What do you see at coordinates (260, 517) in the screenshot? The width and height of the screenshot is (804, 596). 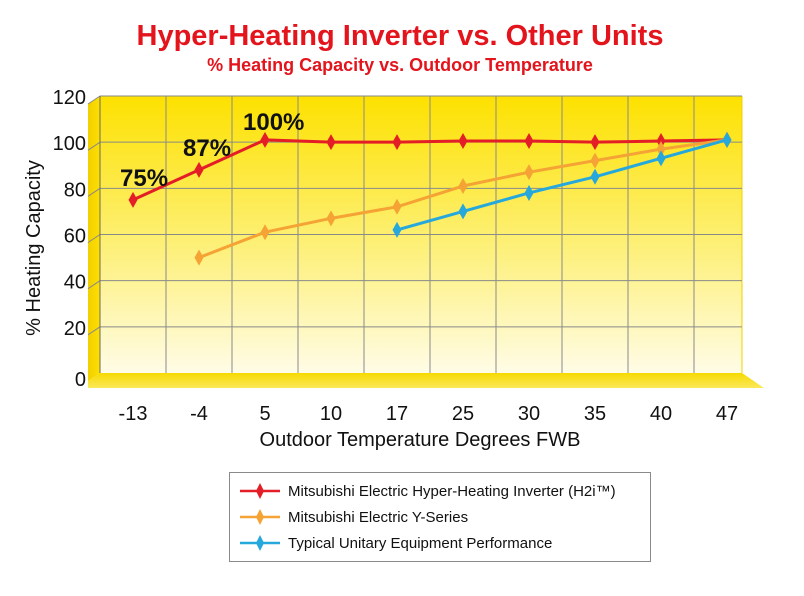 I see `legend-swatch-y-series` at bounding box center [260, 517].